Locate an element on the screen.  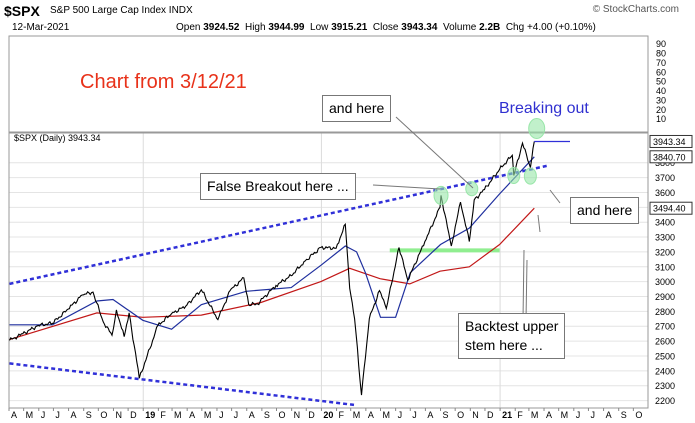
y-tick-label: 2900 is located at coordinates (665, 297).